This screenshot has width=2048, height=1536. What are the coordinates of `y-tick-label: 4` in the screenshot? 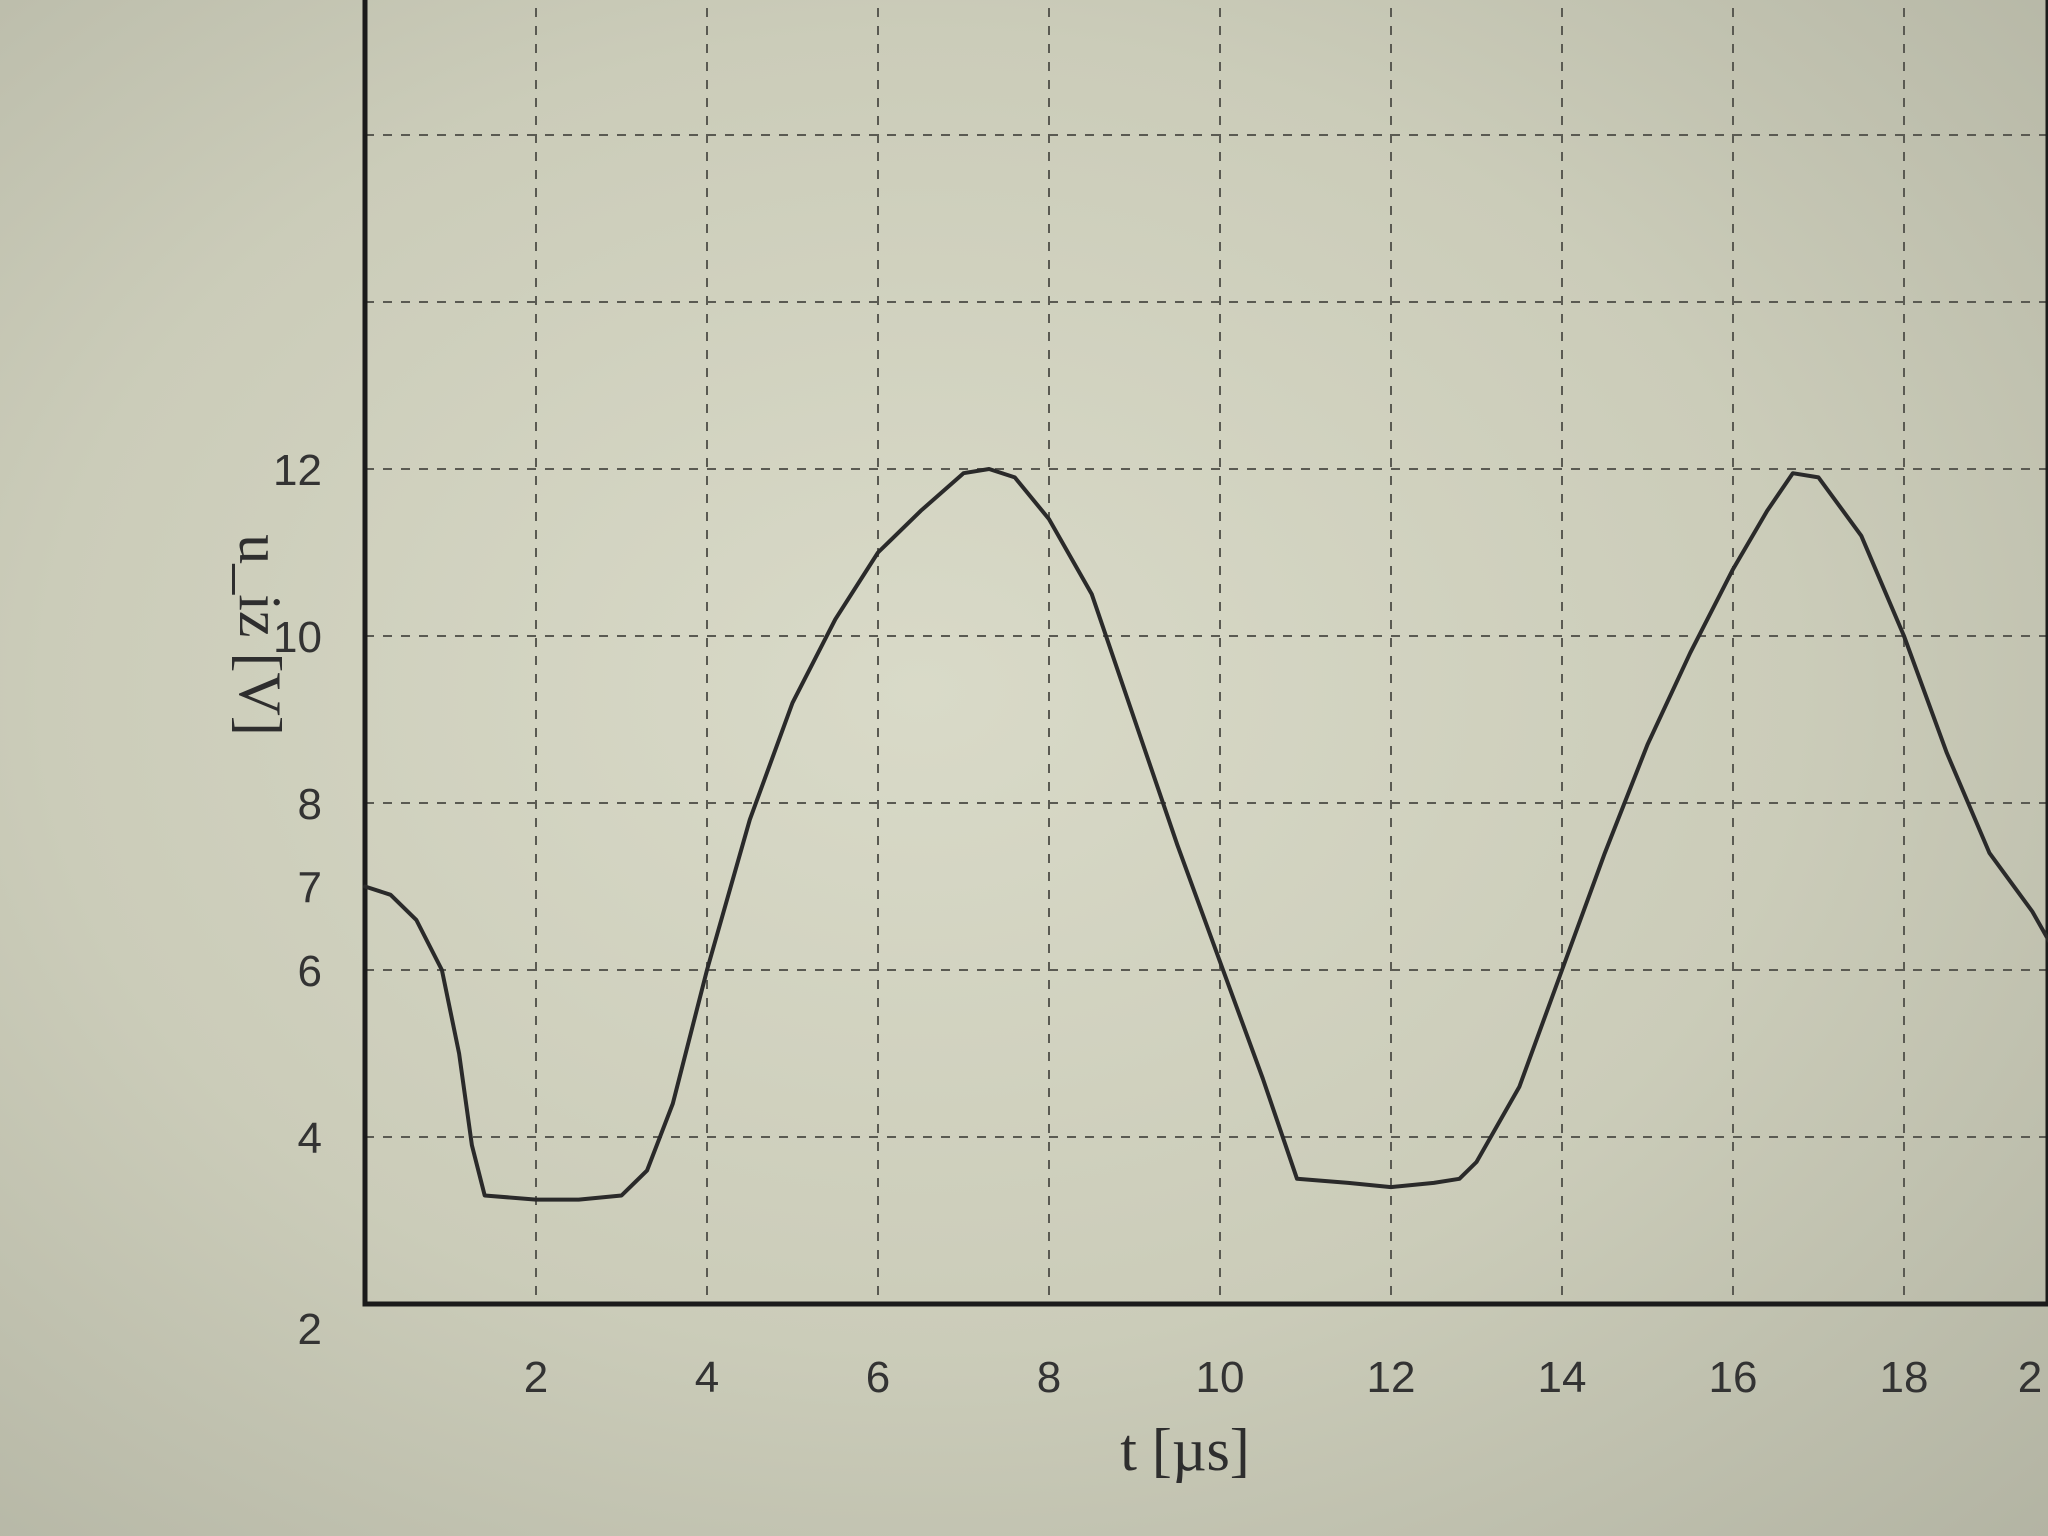 It's located at (310, 1138).